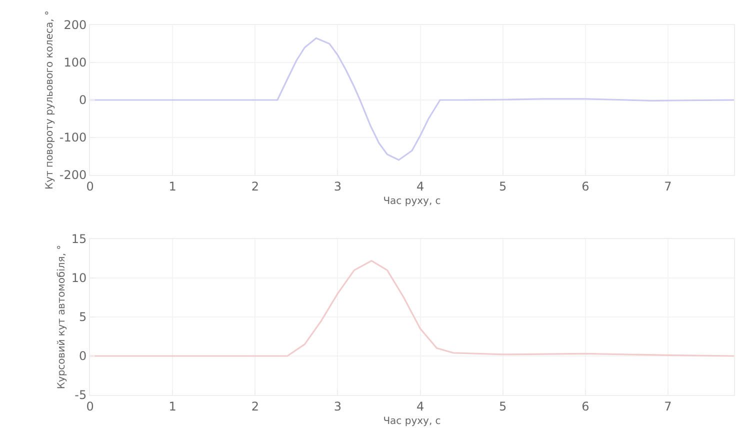  Describe the element at coordinates (79, 239) in the screenshot. I see `y-tick-label: 15` at that location.